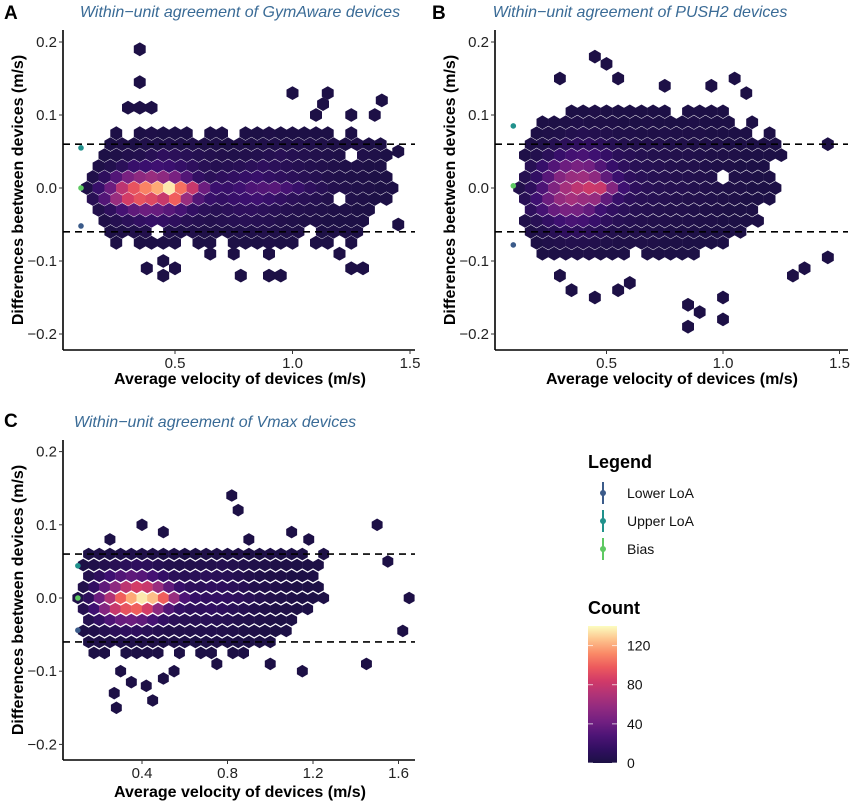  I want to click on y-tick-label: 0.0, so click(46, 188).